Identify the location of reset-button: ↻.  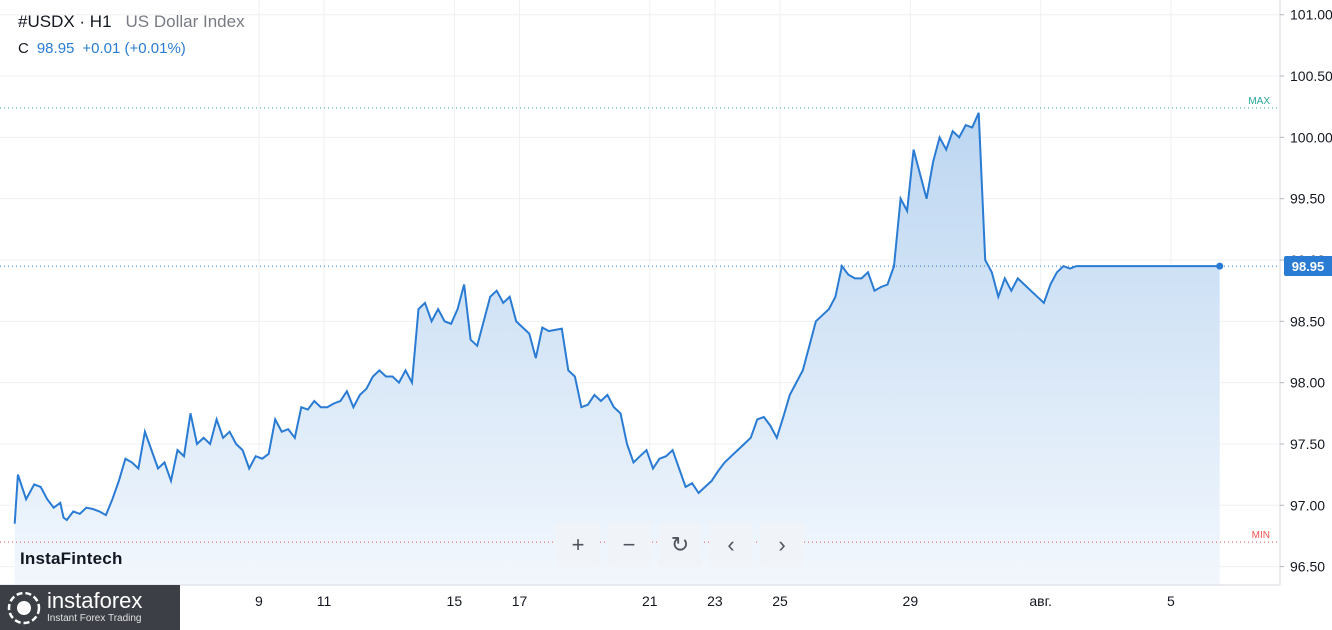
(680, 545).